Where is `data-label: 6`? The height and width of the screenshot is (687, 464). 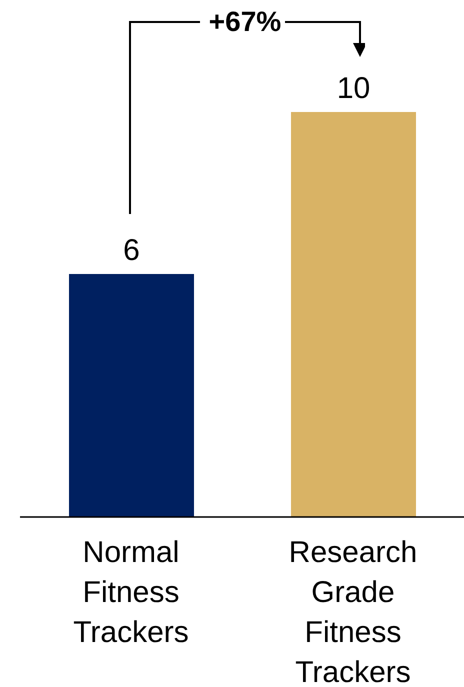
data-label: 6 is located at coordinates (131, 250).